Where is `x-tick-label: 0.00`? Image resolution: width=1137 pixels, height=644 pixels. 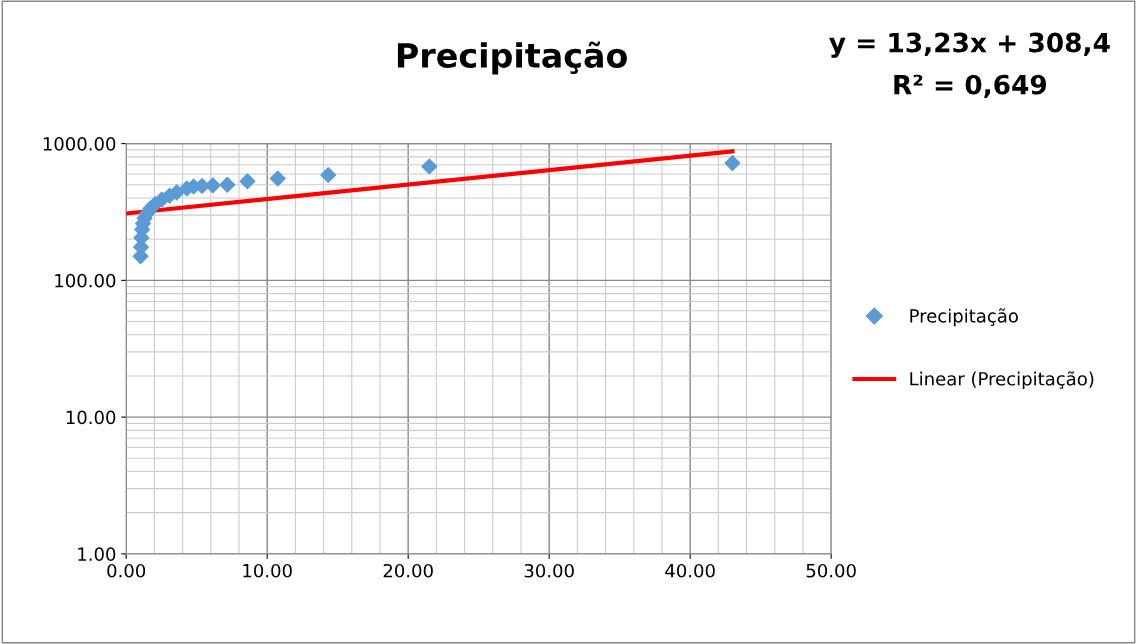
x-tick-label: 0.00 is located at coordinates (126, 570).